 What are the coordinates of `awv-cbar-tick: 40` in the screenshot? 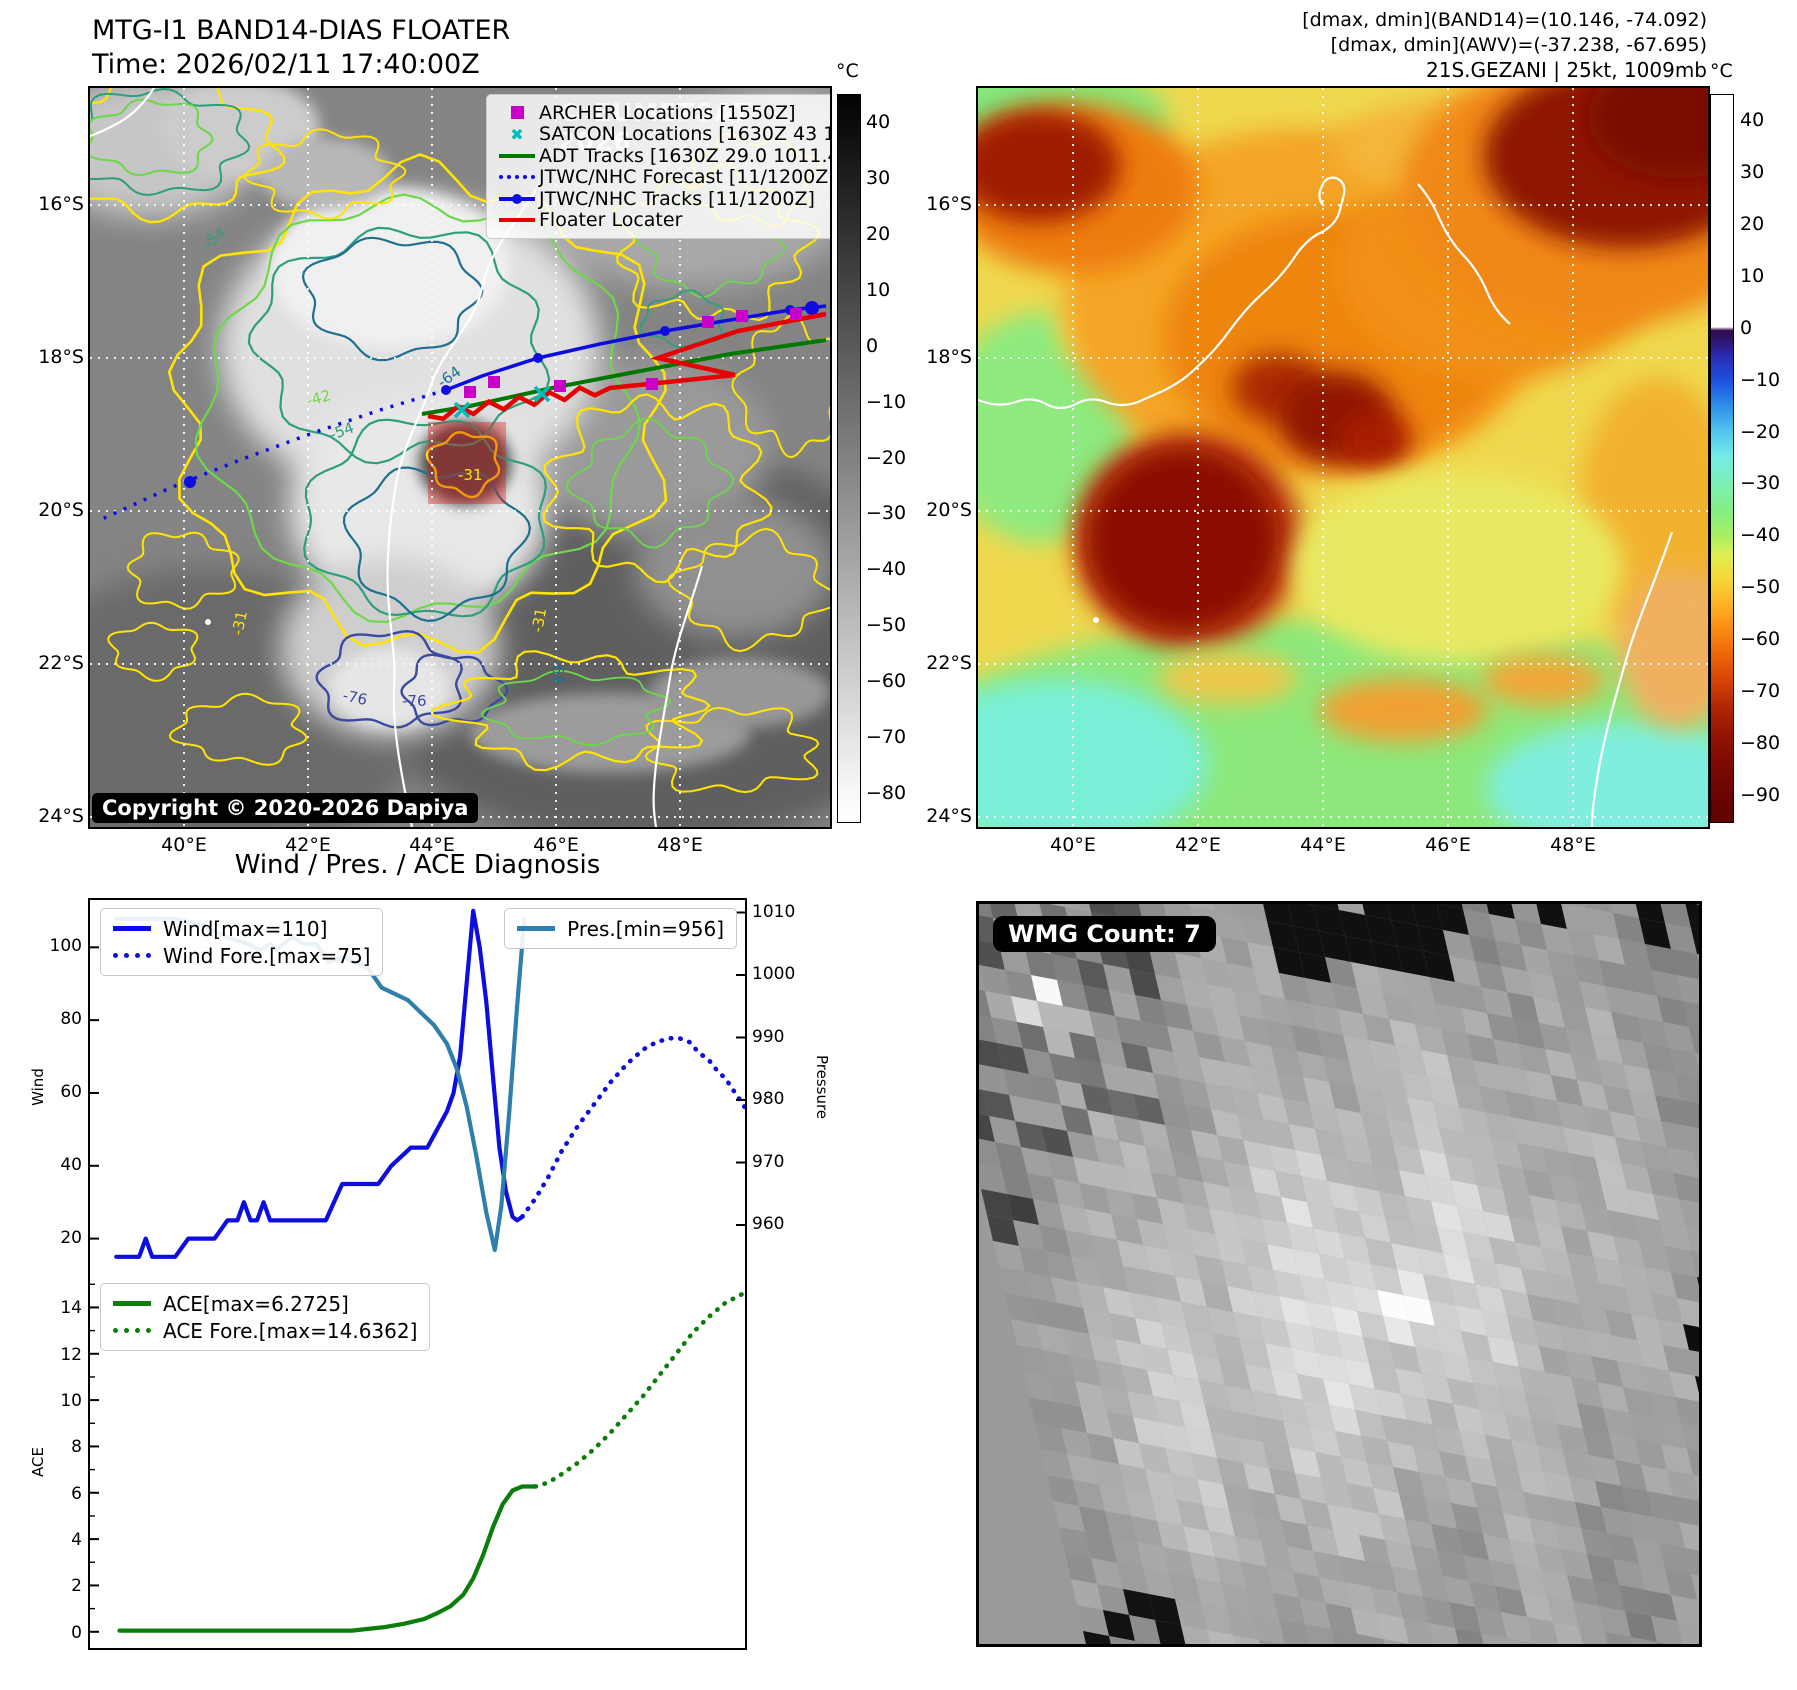 It's located at (1752, 119).